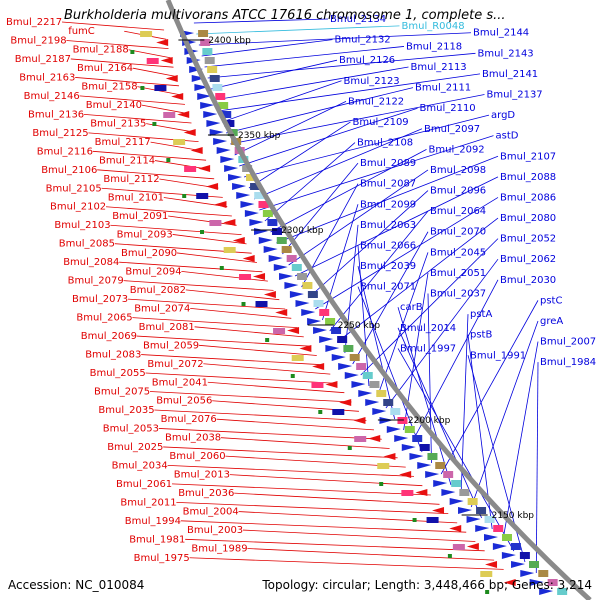 The height and width of the screenshot is (600, 600). Describe the element at coordinates (157, 539) in the screenshot. I see `gene-label-reverse: Bmul_1981` at that location.